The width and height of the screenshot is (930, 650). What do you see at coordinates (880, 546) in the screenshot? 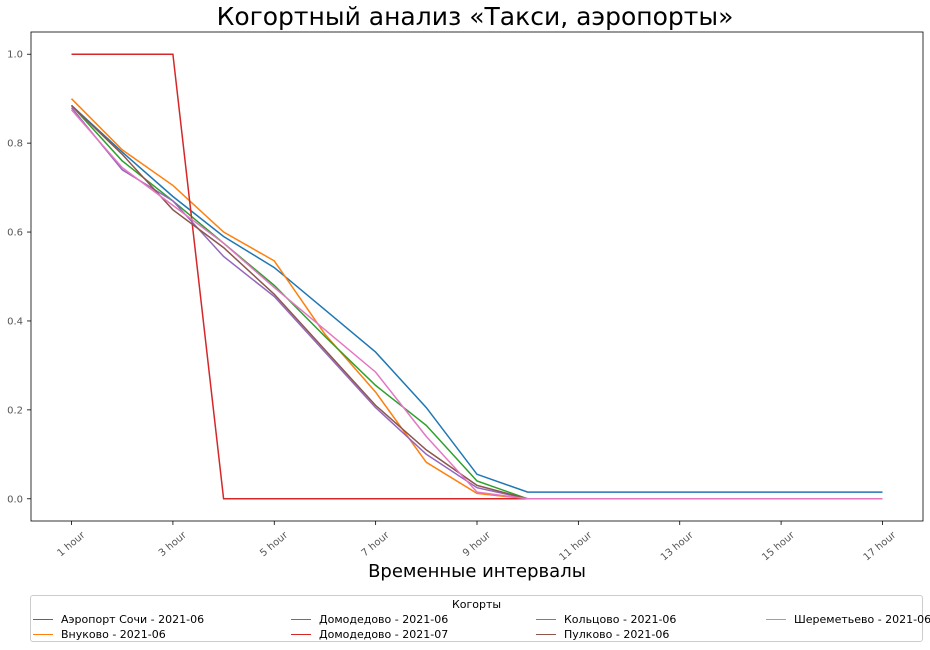
I see `x-tick-label: 17 hour` at bounding box center [880, 546].